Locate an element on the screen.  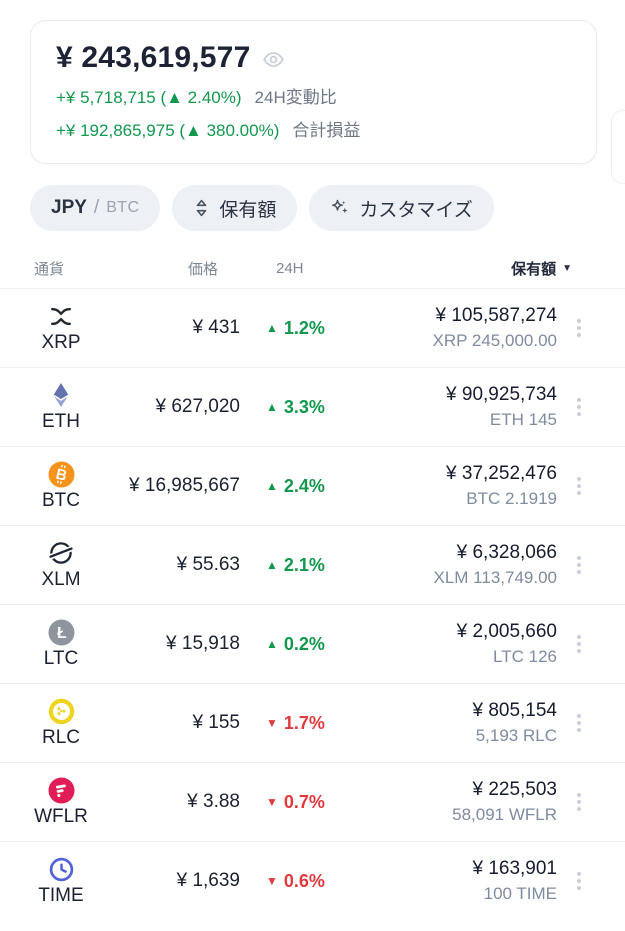
change-percent: 0.2% is located at coordinates (304, 643).